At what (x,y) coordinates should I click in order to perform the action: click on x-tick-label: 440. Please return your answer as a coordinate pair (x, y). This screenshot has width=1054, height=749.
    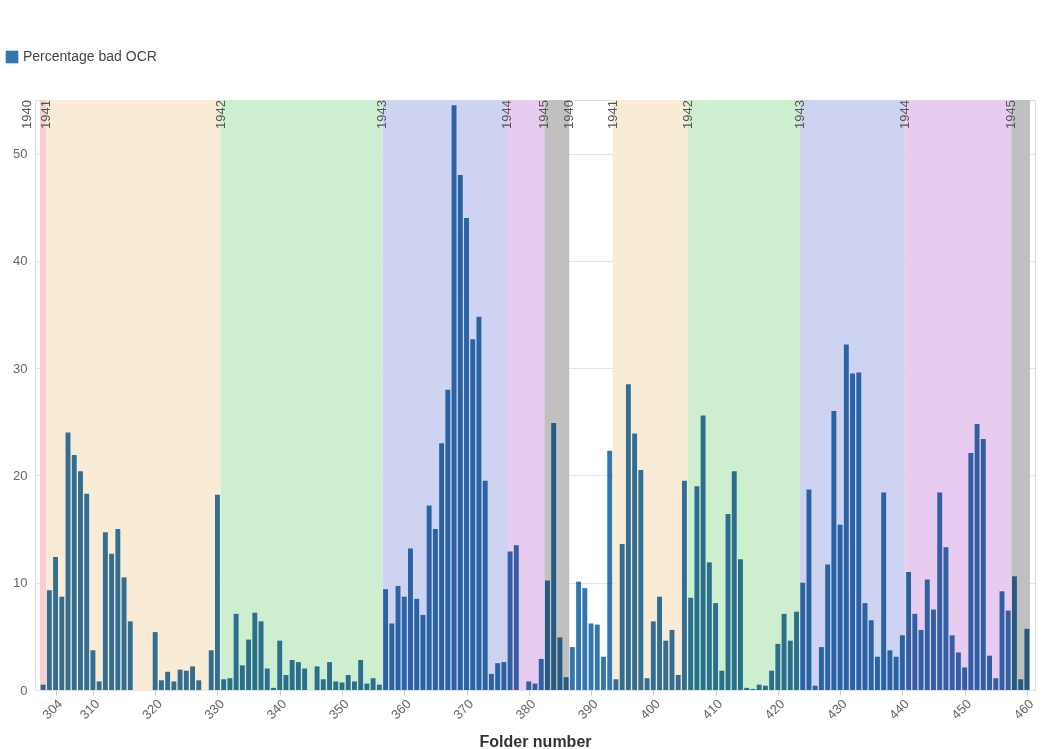
    Looking at the image, I should click on (899, 709).